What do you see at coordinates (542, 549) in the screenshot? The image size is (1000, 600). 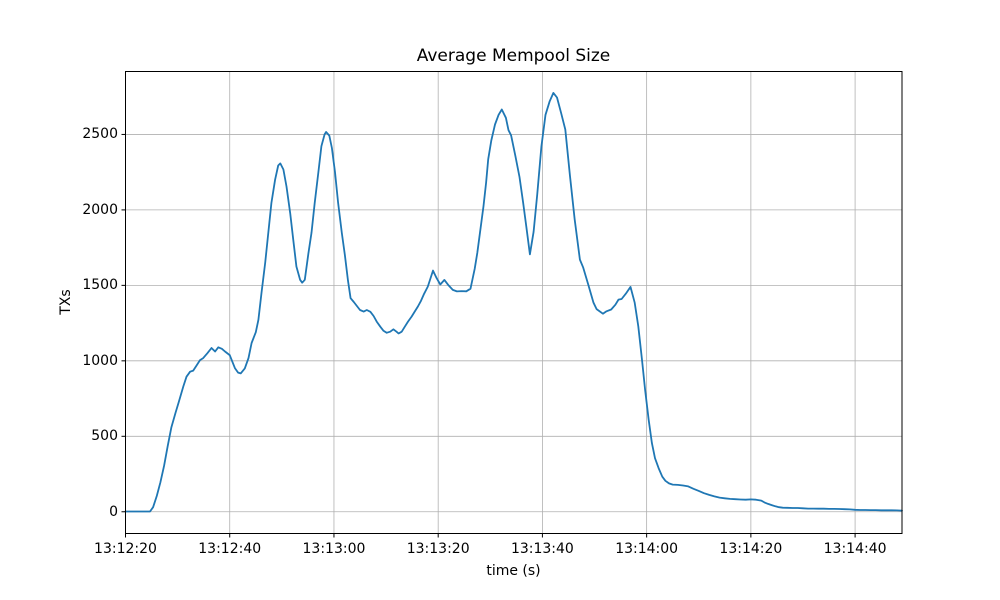 I see `x-tick-label: 13:13:40` at bounding box center [542, 549].